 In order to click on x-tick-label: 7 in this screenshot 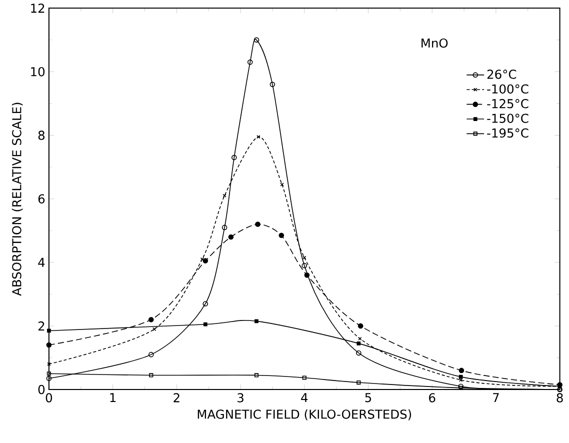, I will do `click(496, 397)`.